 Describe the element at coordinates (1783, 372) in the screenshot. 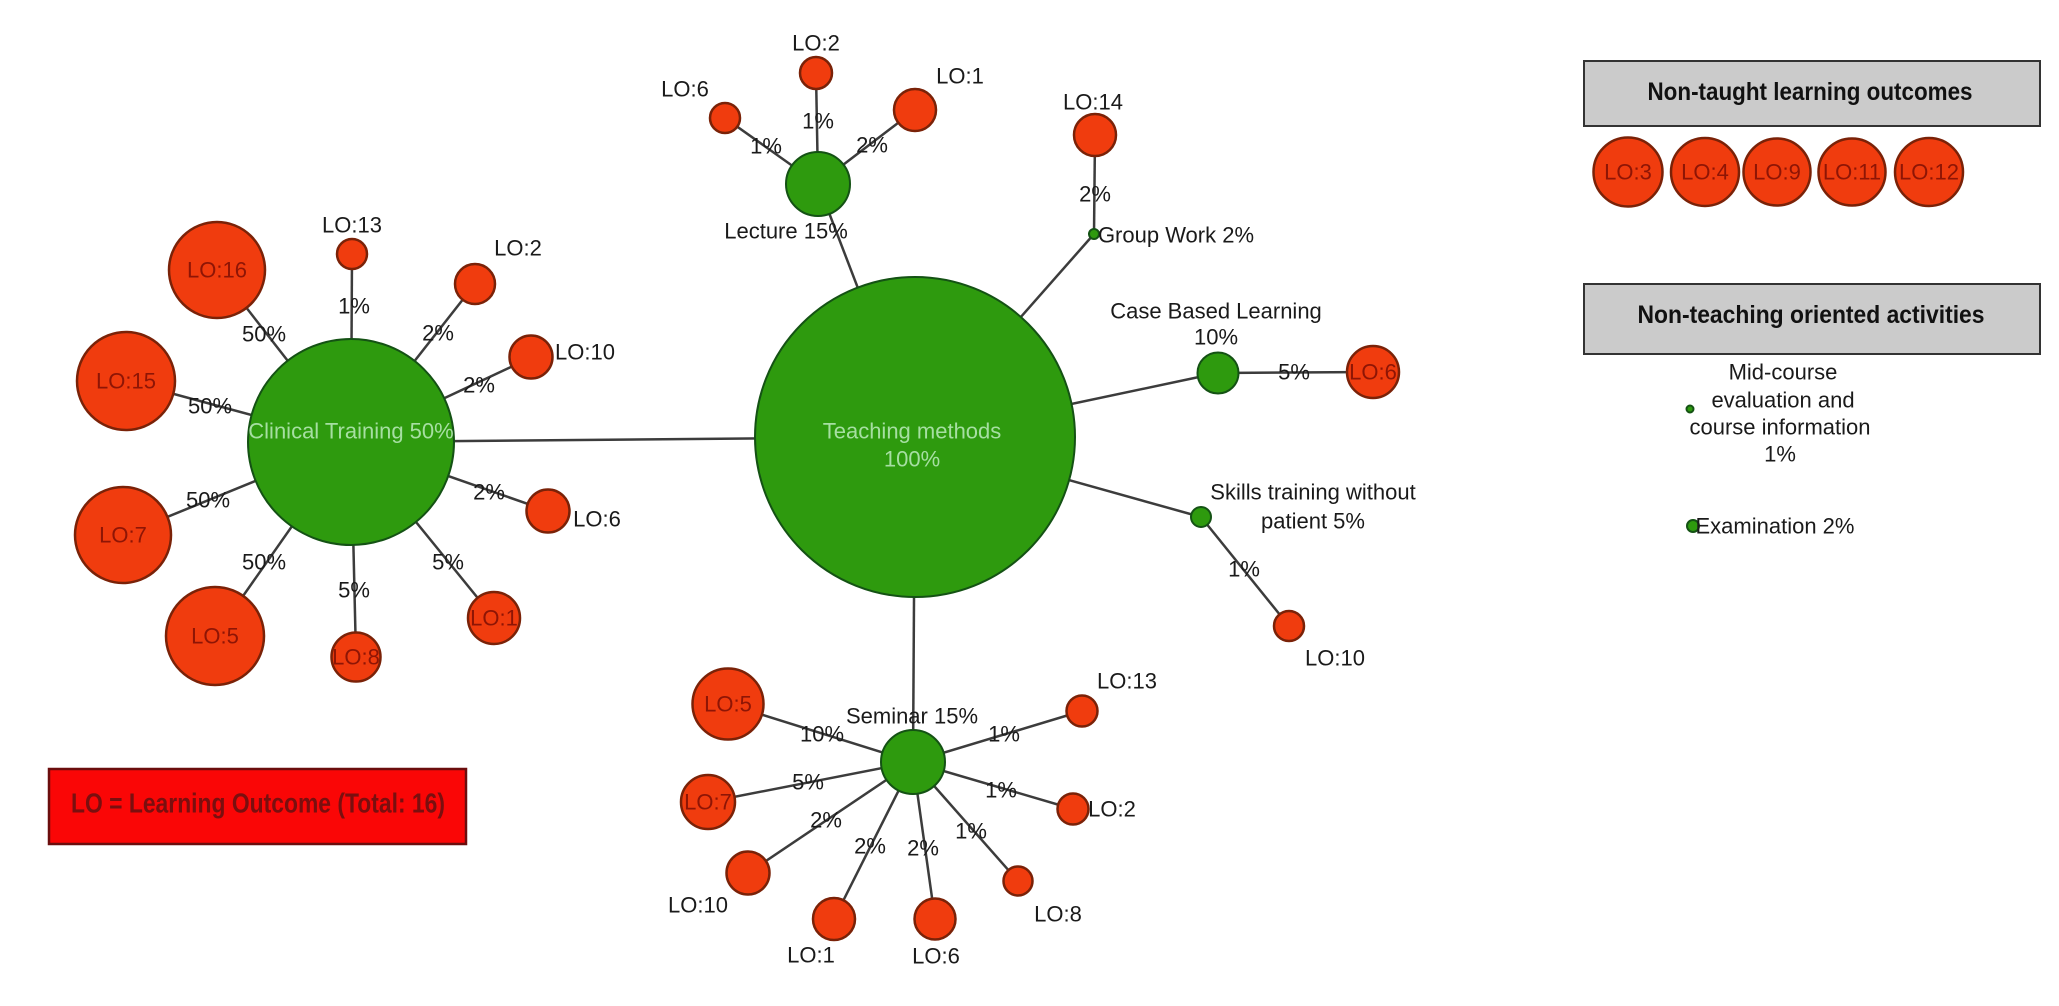

I see `svg-text: Mid-course` at that location.